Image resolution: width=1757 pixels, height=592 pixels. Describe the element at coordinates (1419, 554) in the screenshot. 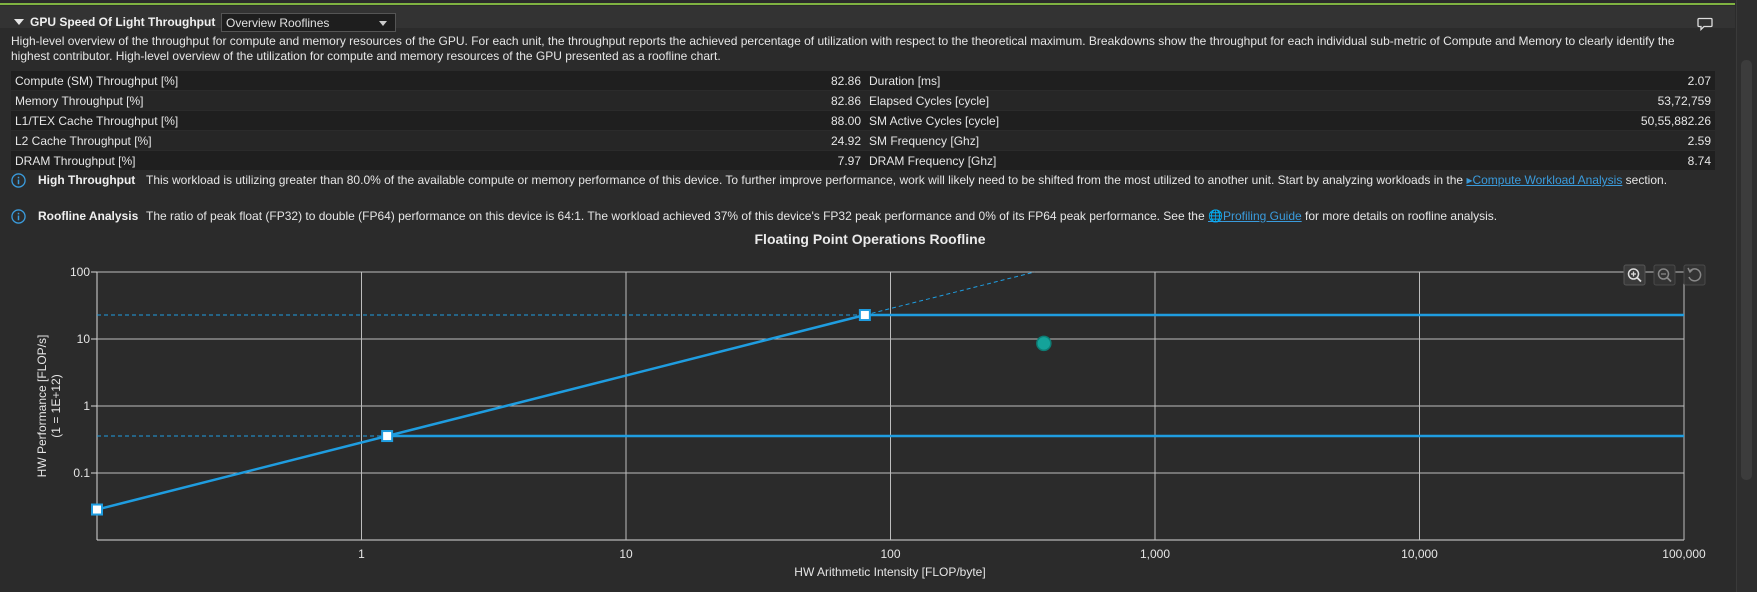

I see `x-tick-label: 10,000` at that location.